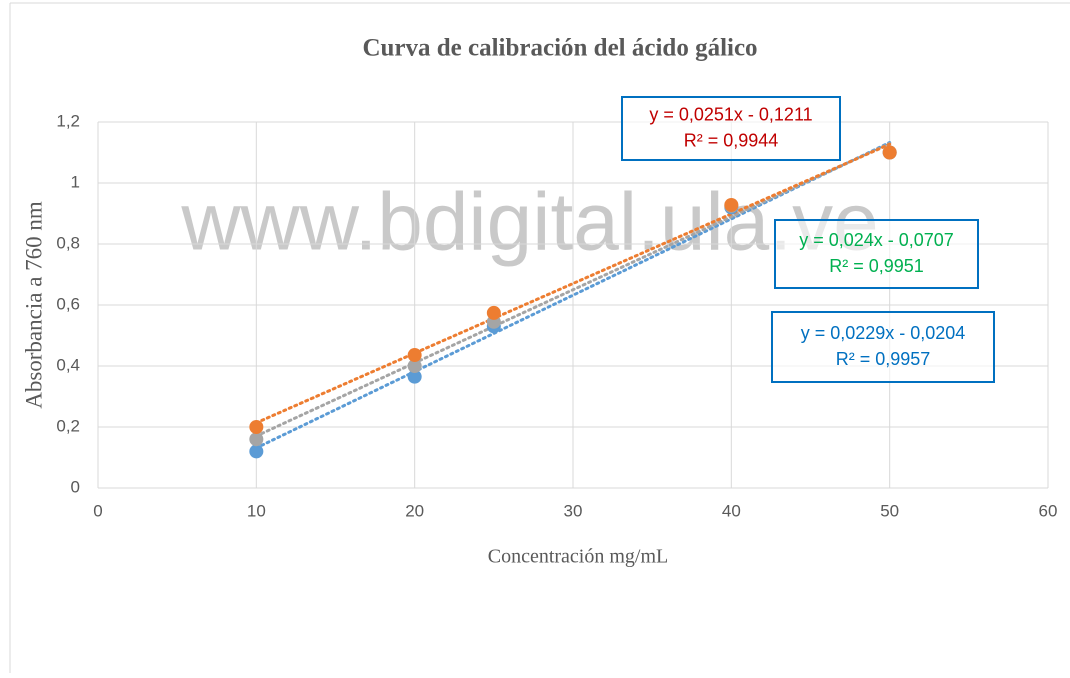 This screenshot has height=678, width=1070. I want to click on x-tick-label: 10, so click(256, 510).